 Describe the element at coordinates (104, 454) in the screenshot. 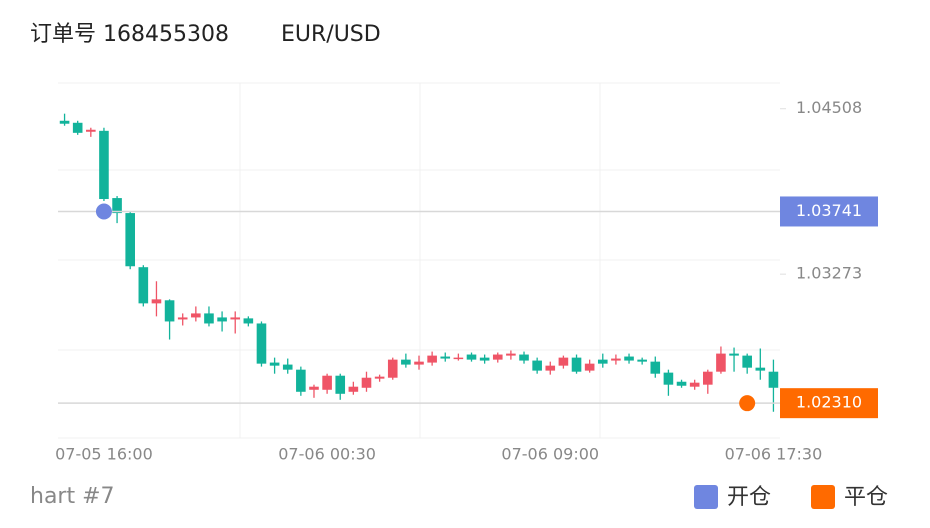

I see `x-tick-label: 07-05 16:00` at that location.